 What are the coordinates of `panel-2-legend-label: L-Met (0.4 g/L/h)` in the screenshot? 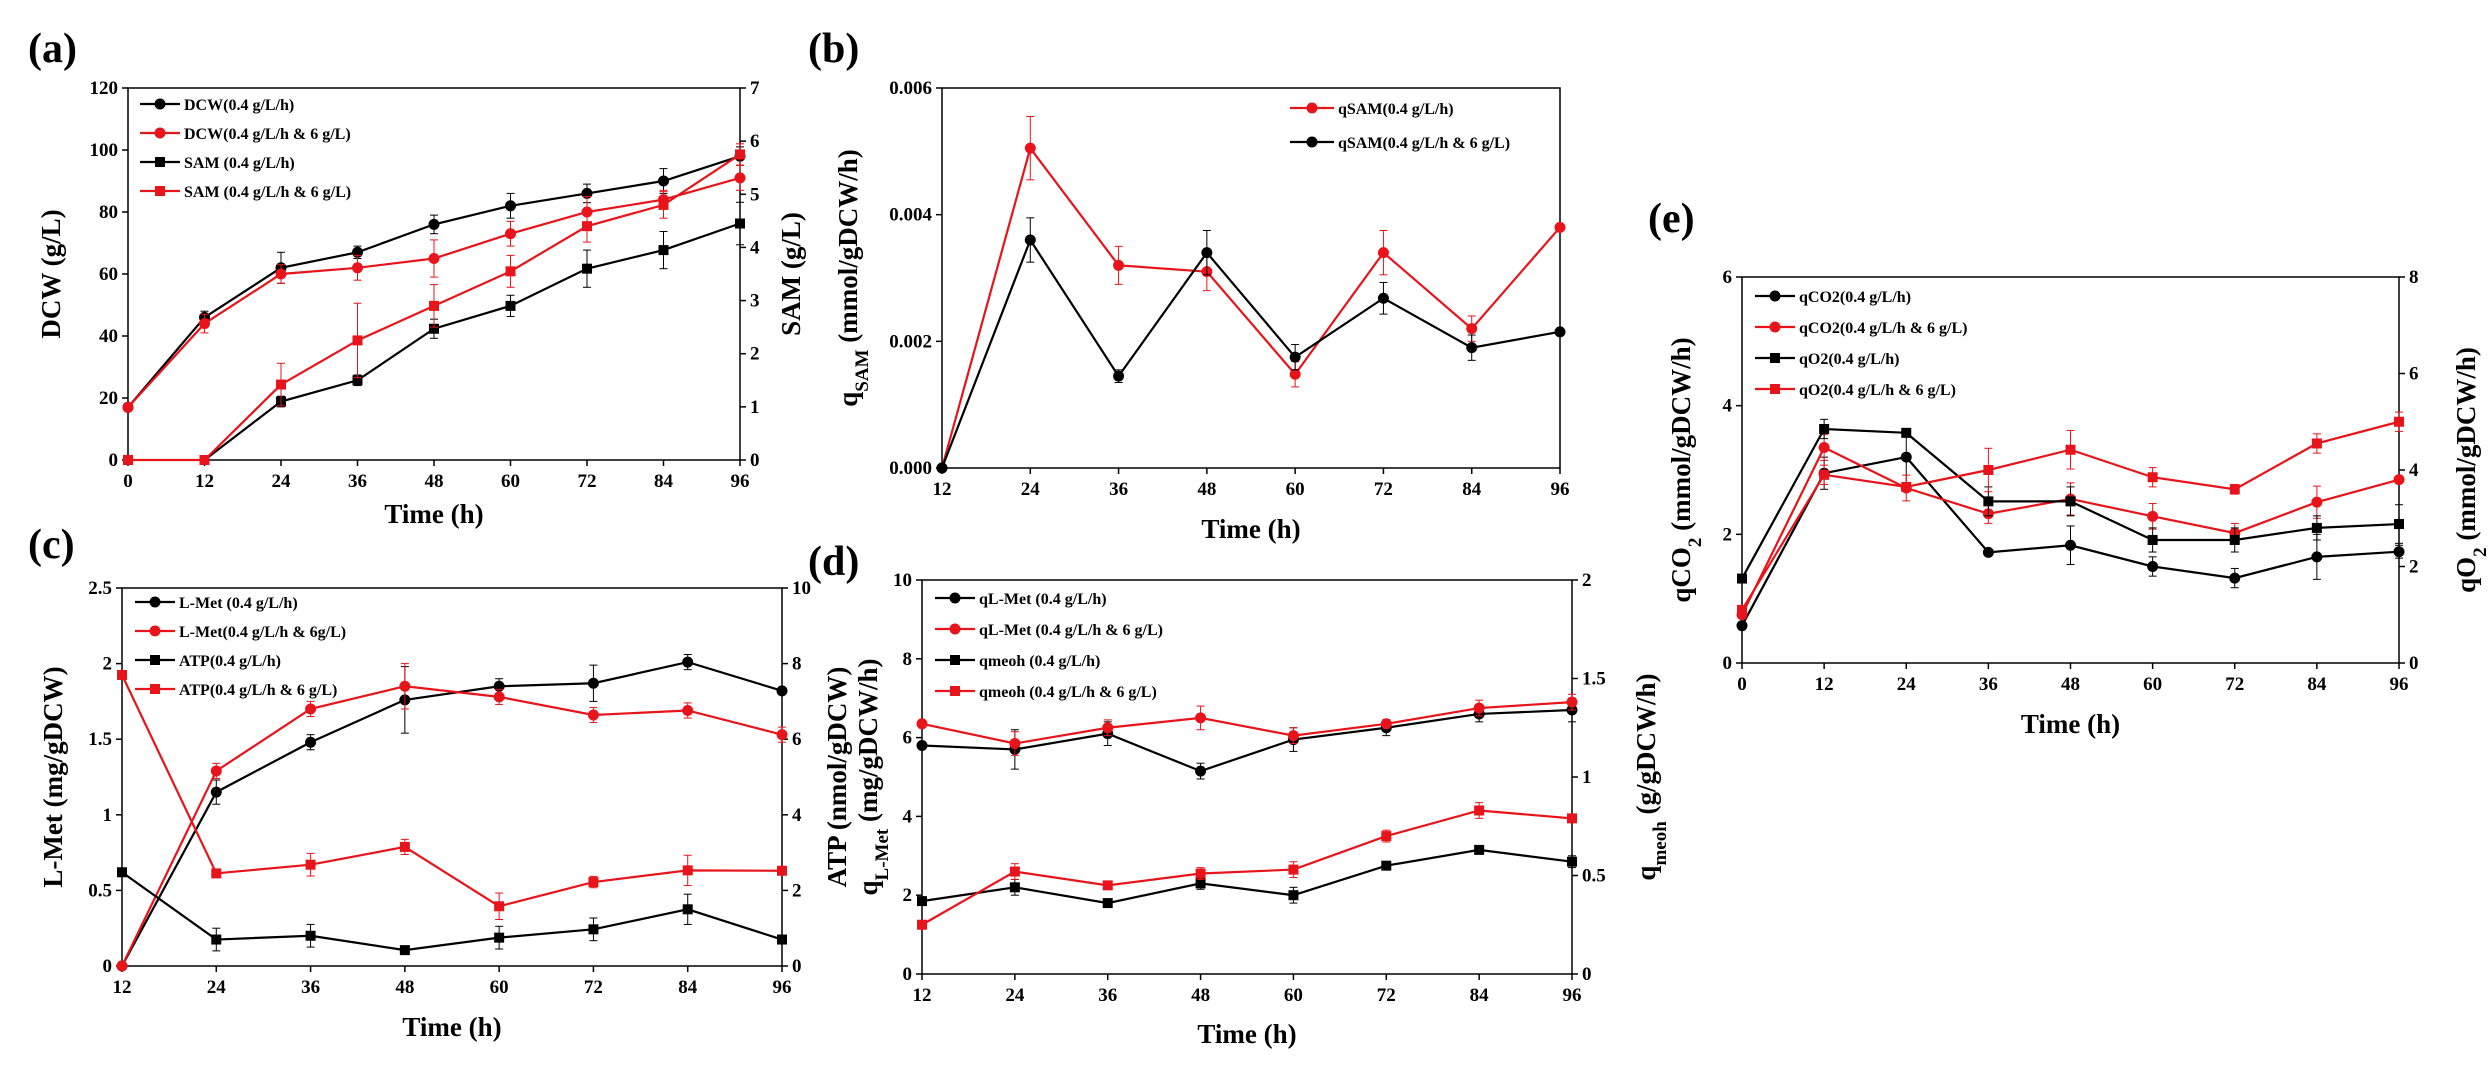 It's located at (238, 603).